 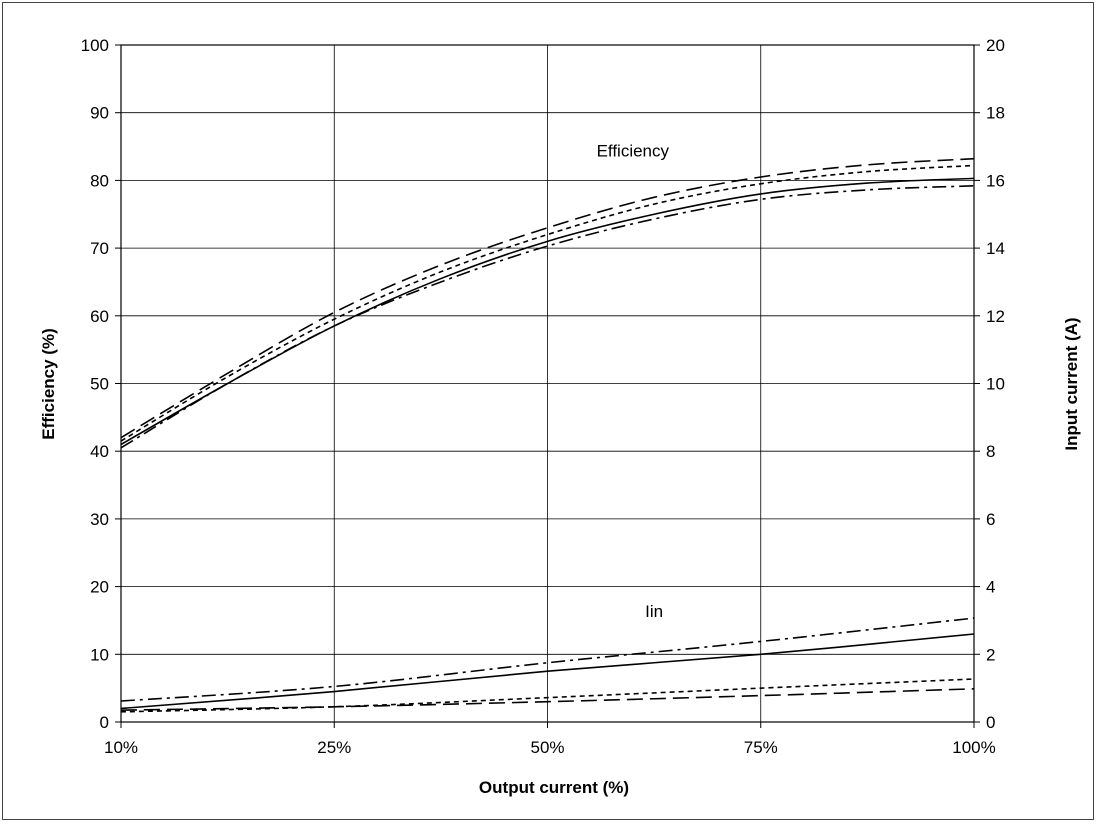 I want to click on right-y-tick-label: 18, so click(x=995, y=113).